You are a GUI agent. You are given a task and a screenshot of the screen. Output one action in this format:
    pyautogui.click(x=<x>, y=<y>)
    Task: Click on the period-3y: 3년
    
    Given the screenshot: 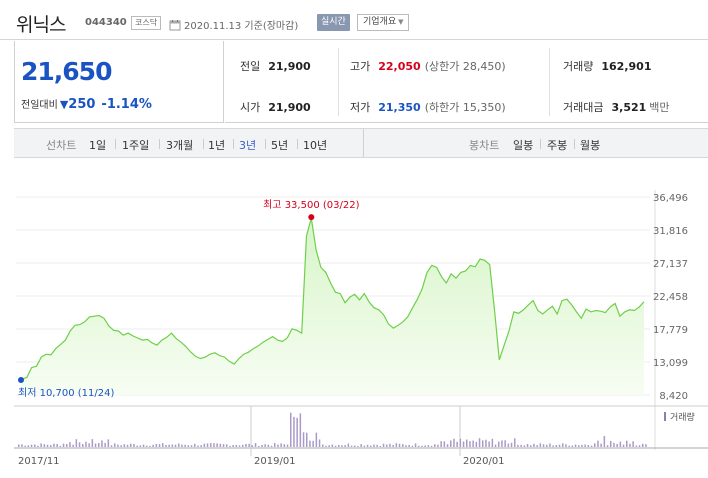 What is the action you would take?
    pyautogui.click(x=248, y=145)
    